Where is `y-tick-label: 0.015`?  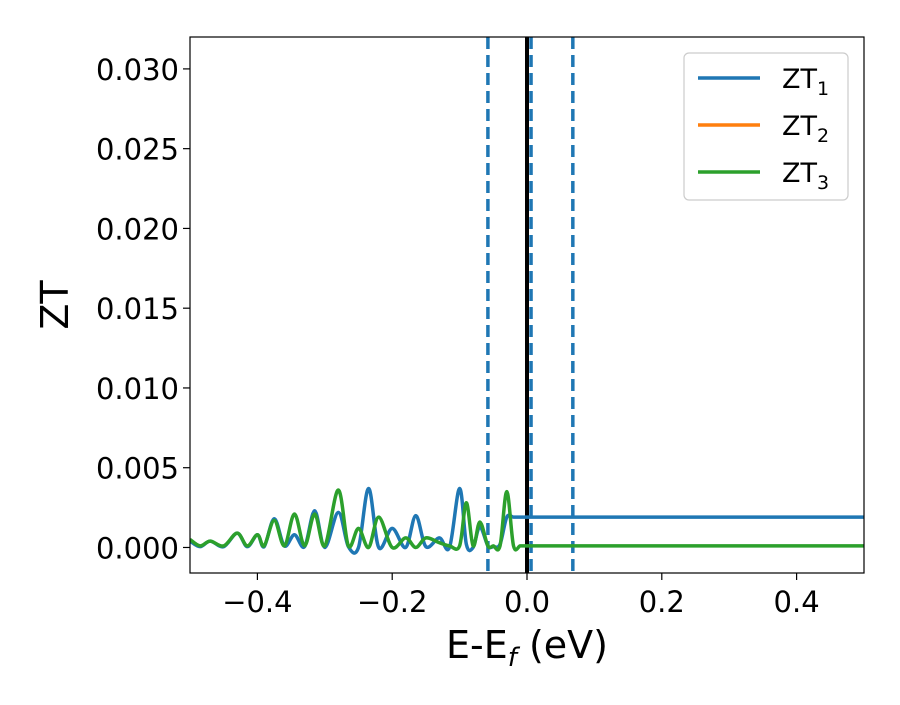 y-tick-label: 0.015 is located at coordinates (137, 309).